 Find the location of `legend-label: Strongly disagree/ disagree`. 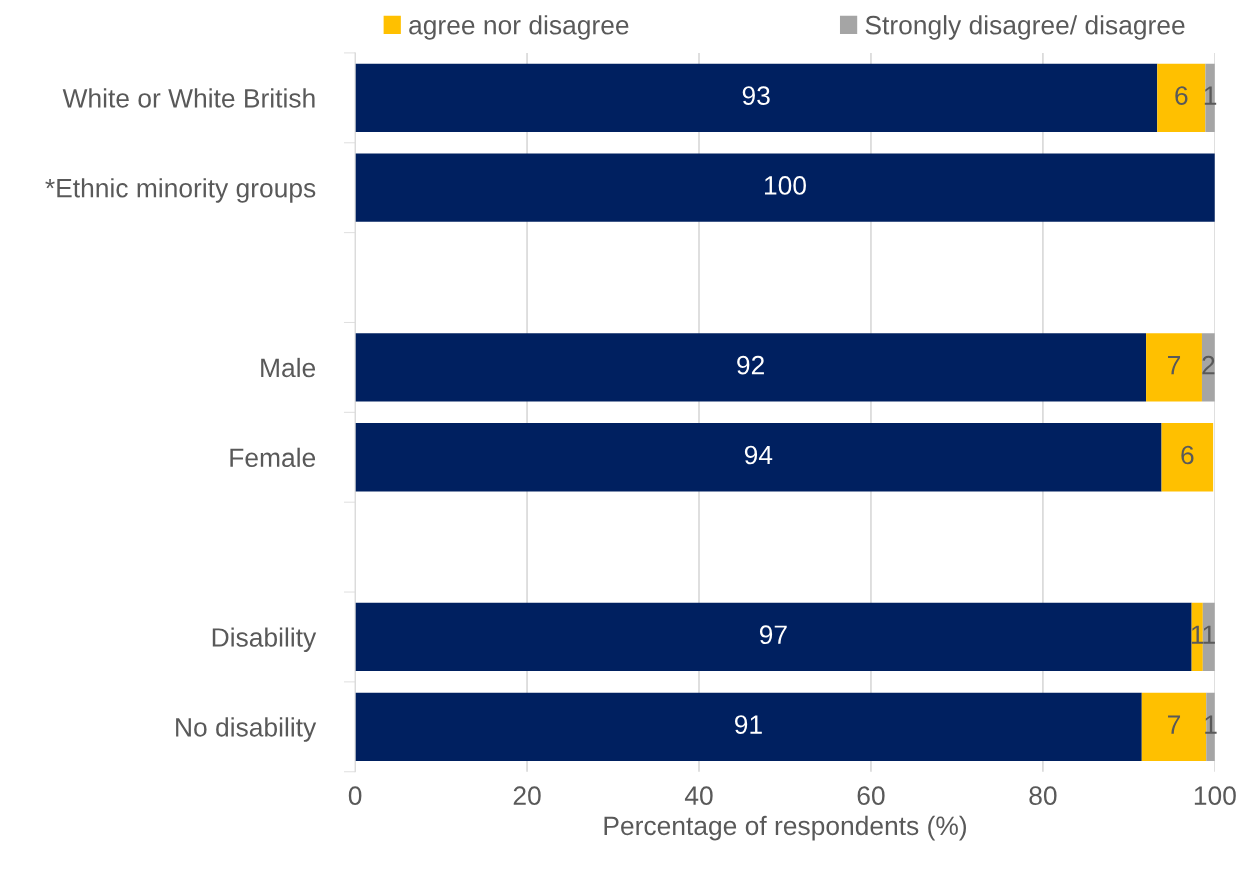

legend-label: Strongly disagree/ disagree is located at coordinates (1025, 27).